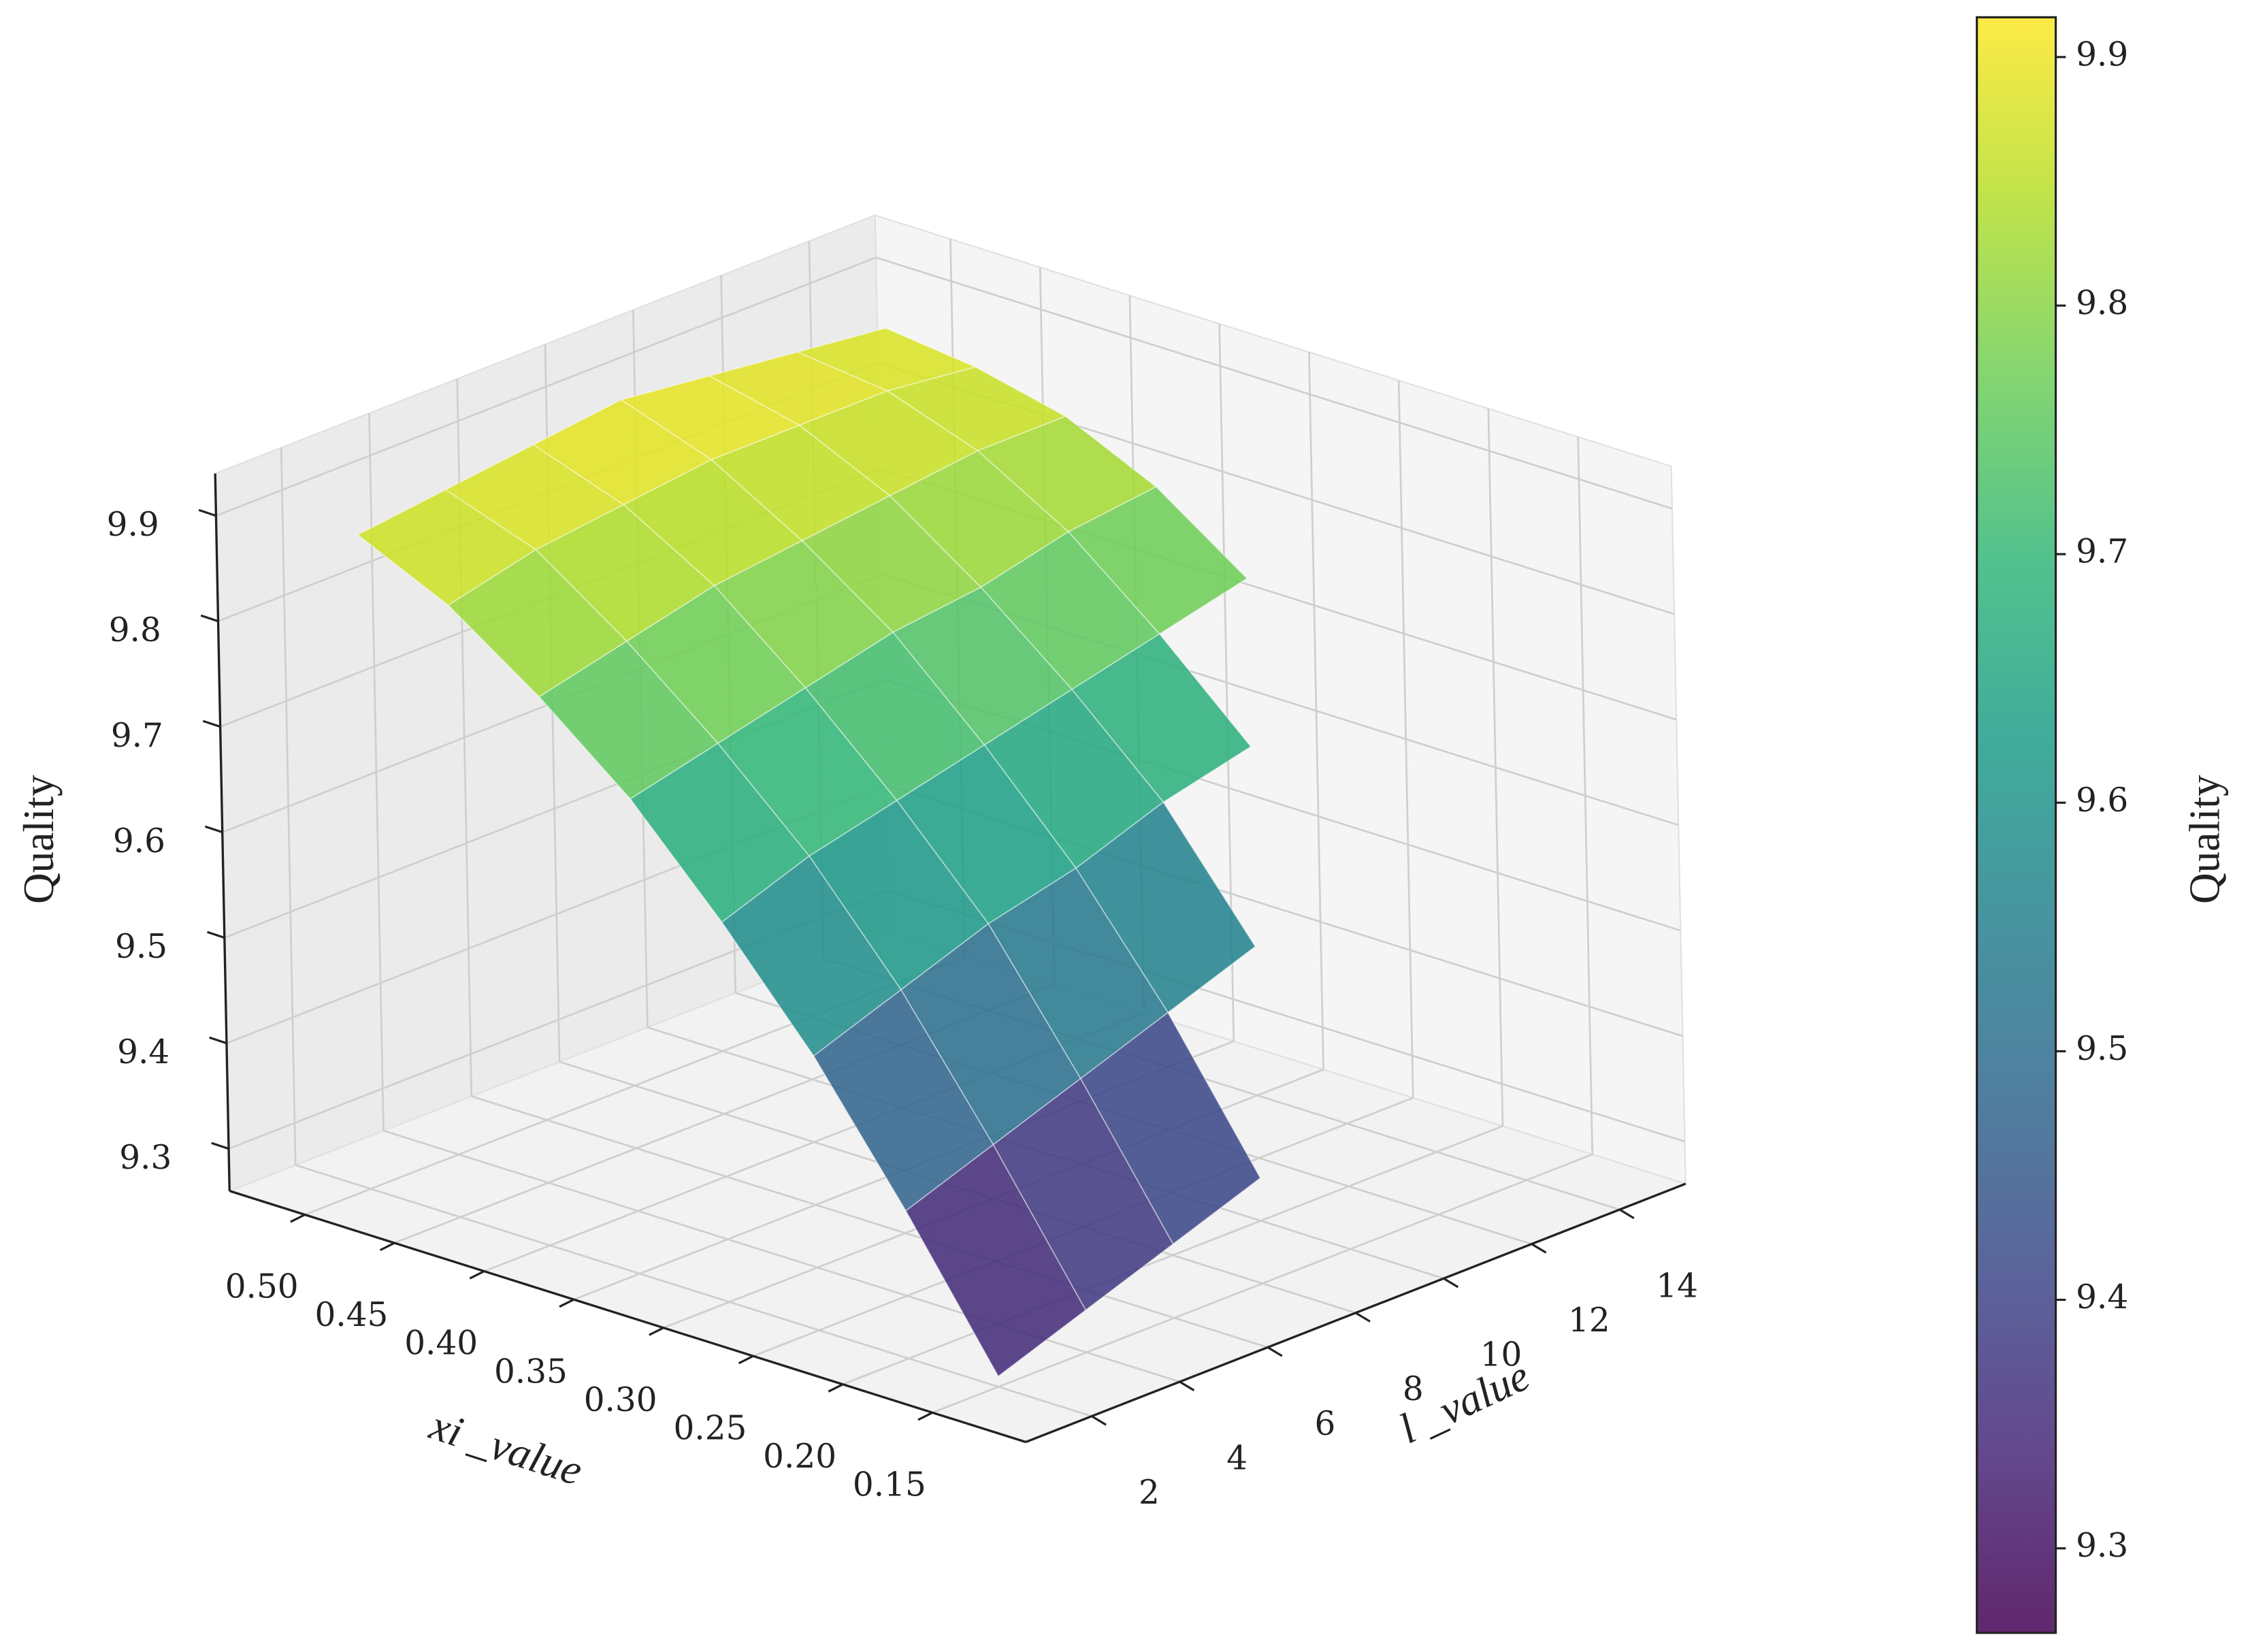 The width and height of the screenshot is (2250, 1652). I want to click on x-tick-label: 0.25, so click(710, 1428).